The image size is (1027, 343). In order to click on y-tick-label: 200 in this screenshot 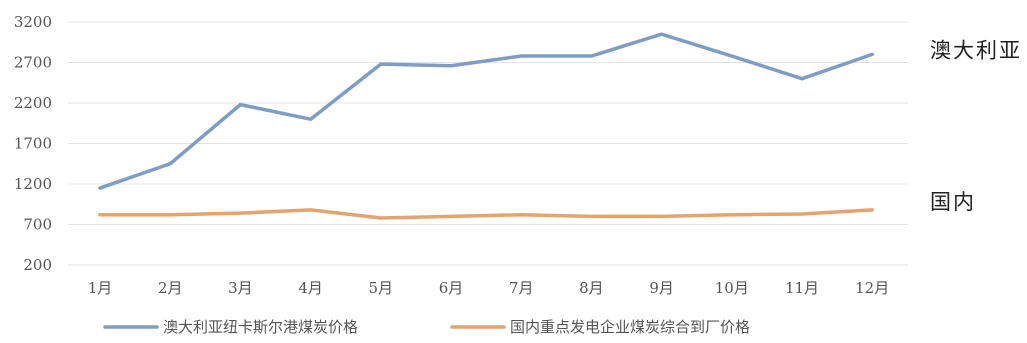, I will do `click(37, 265)`.